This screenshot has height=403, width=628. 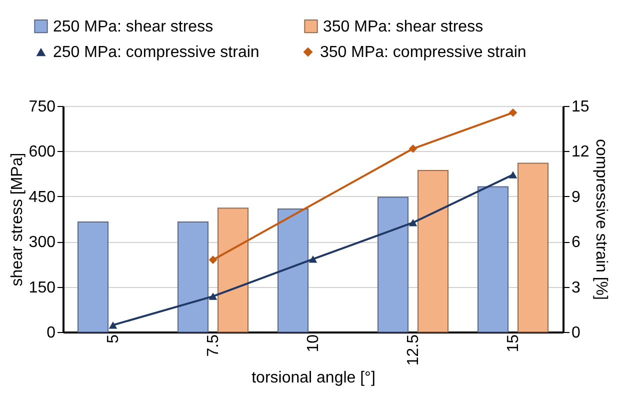 I want to click on y-tick-label: 0, so click(x=51, y=333).